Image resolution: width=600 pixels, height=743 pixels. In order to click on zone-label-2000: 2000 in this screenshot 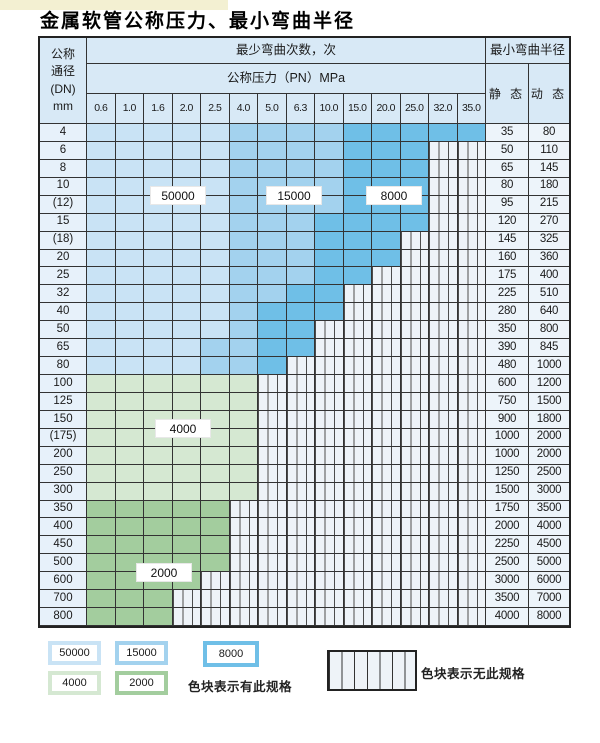, I will do `click(164, 572)`.